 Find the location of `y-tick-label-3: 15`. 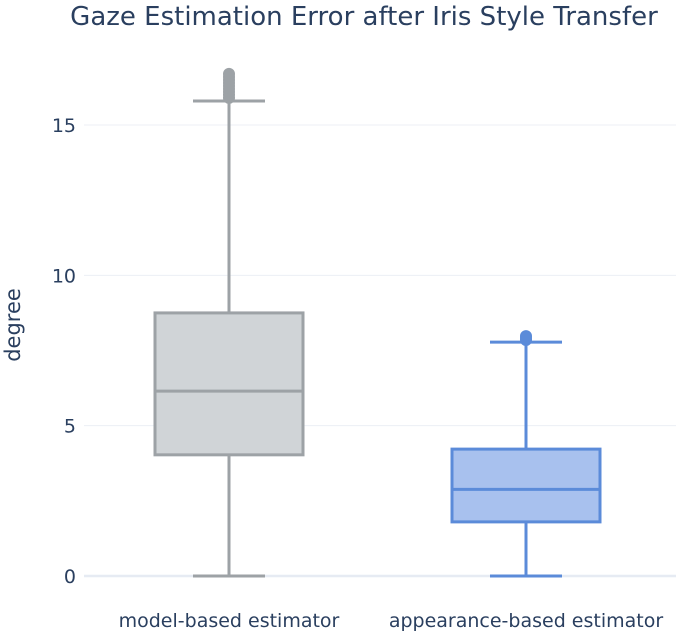

y-tick-label-3: 15 is located at coordinates (64, 126).